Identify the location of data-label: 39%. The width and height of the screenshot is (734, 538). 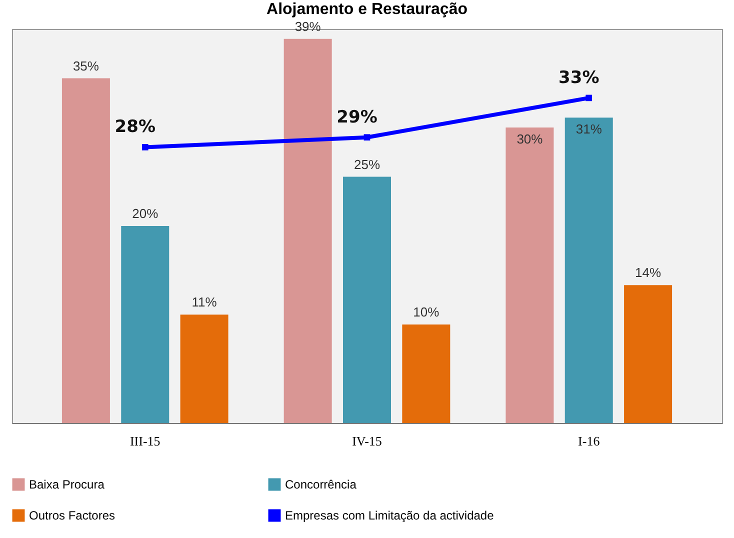
(308, 26).